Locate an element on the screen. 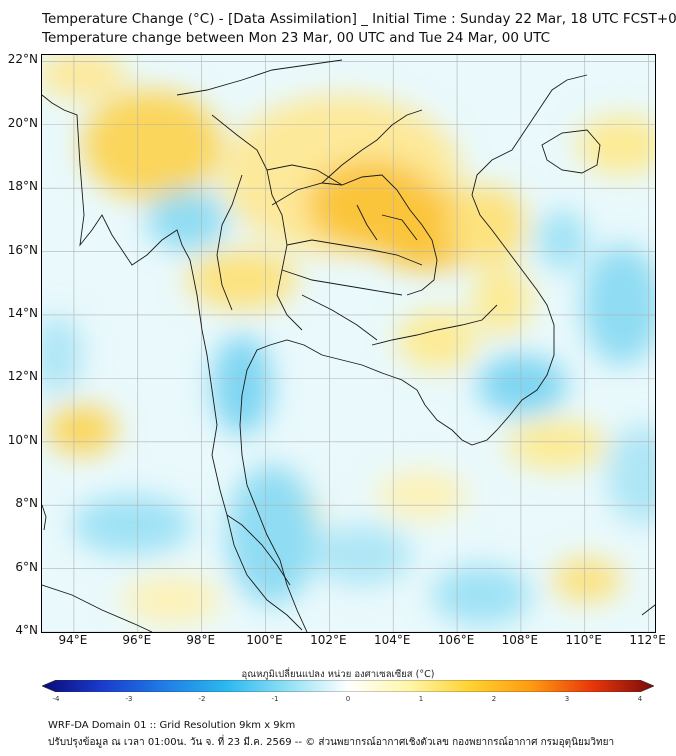 This screenshot has width=676, height=756. colorbar-tick-label: 0 is located at coordinates (348, 699).